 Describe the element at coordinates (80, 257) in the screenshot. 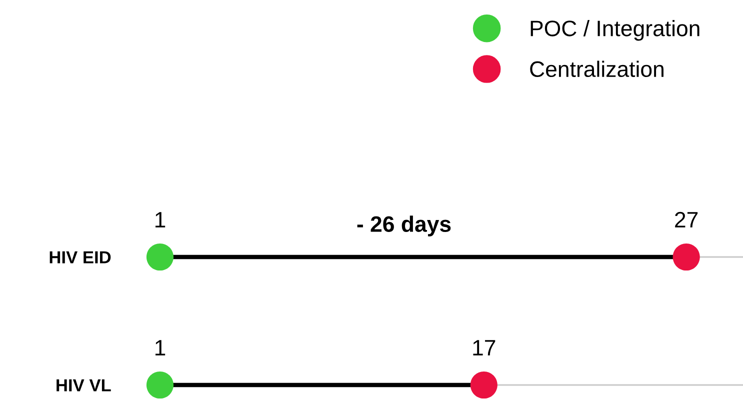

I see `y-tick-label: HIV EID` at that location.